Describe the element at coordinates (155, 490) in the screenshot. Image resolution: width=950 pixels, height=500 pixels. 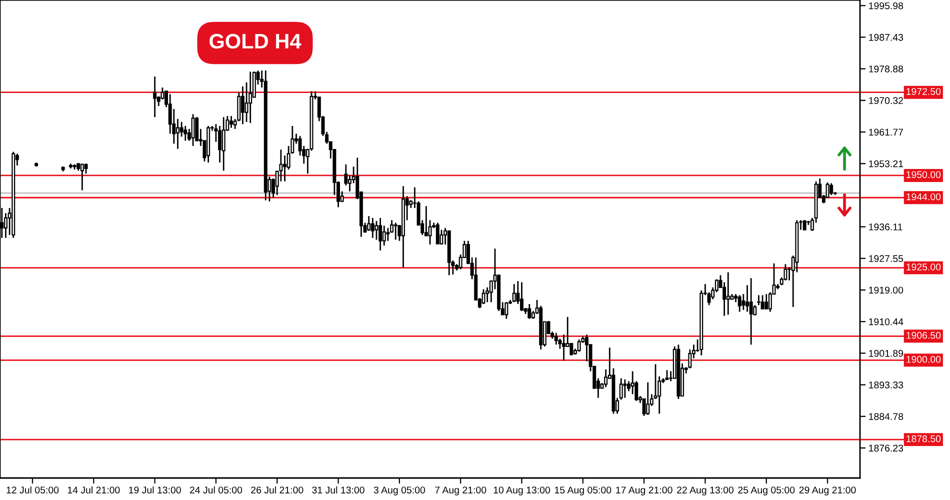
I see `x-tick-label: 19 Jul 13:00` at that location.